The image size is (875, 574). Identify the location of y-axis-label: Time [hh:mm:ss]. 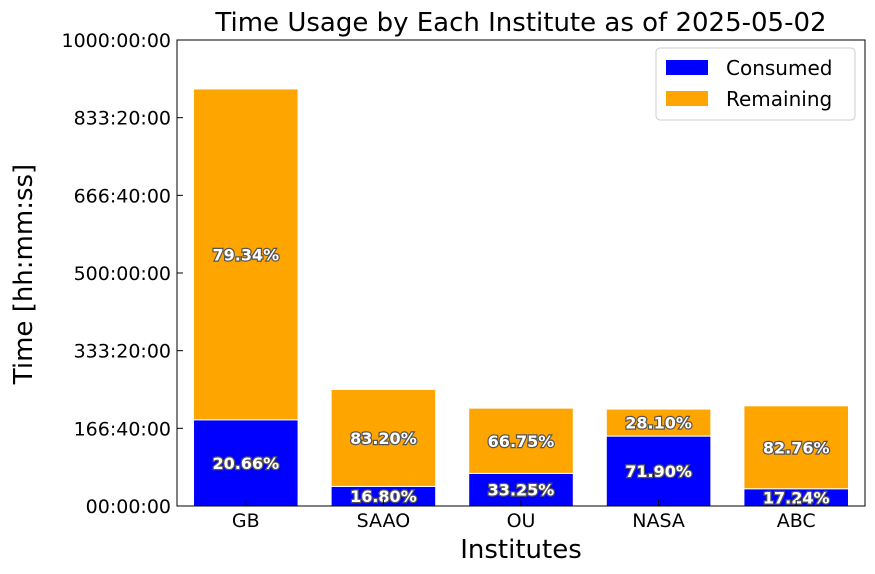
(24, 274).